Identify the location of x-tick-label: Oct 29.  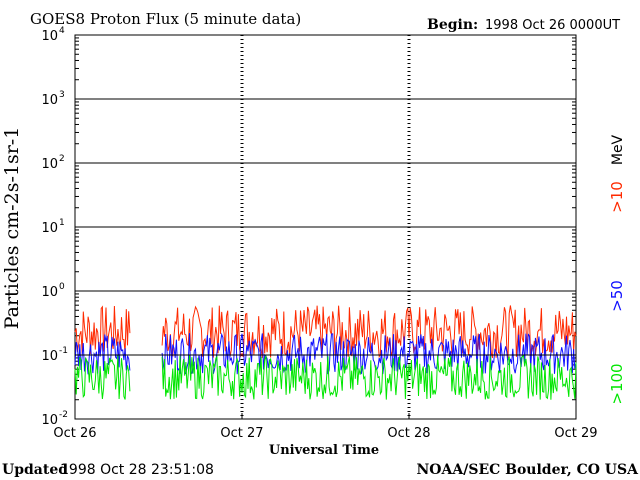
(575, 433).